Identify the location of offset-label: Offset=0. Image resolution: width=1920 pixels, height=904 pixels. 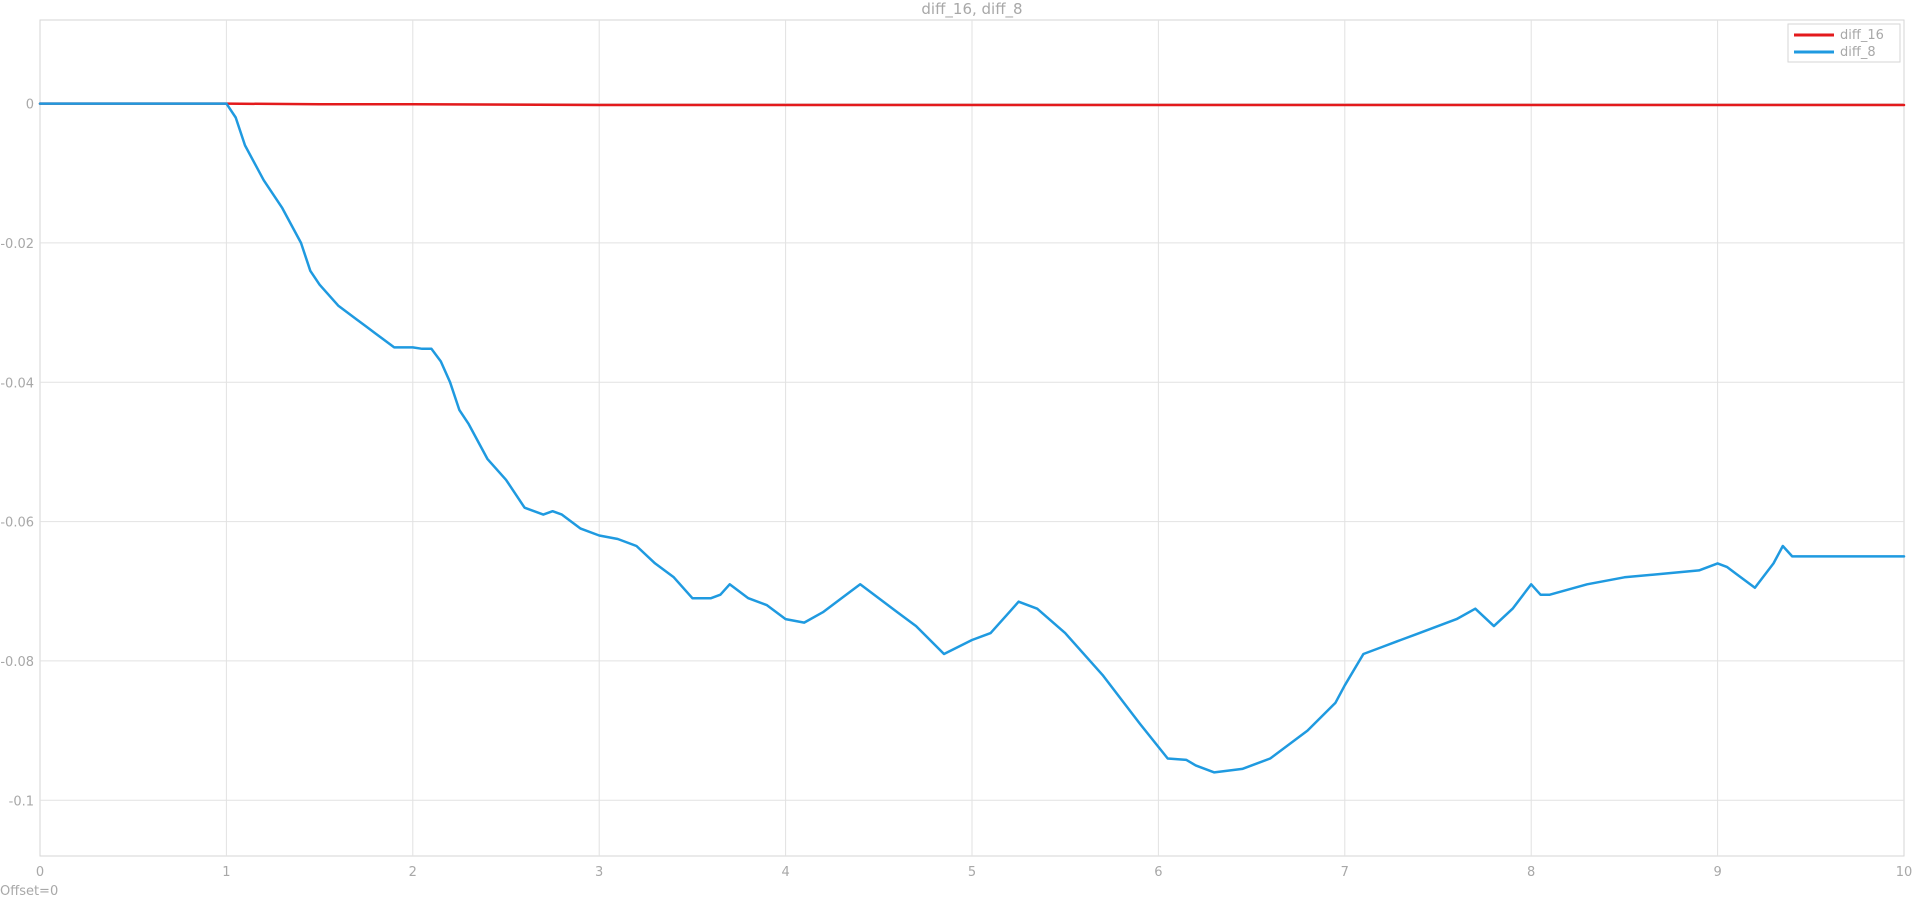
(29, 891).